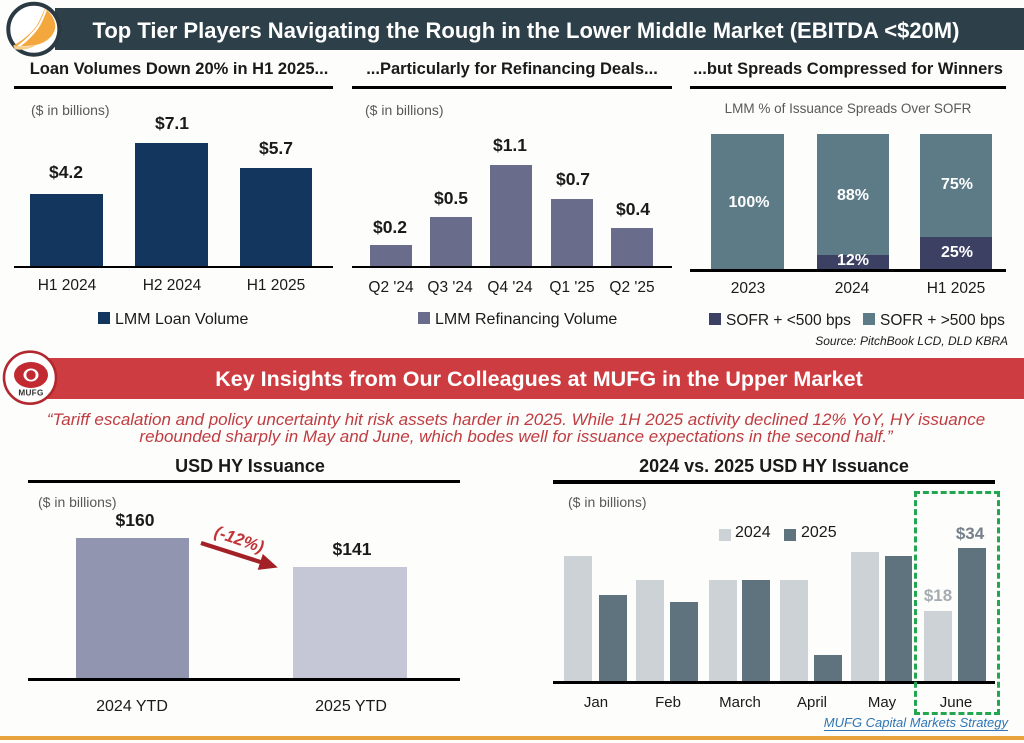  What do you see at coordinates (30, 393) in the screenshot?
I see `svg-text: MUFG` at bounding box center [30, 393].